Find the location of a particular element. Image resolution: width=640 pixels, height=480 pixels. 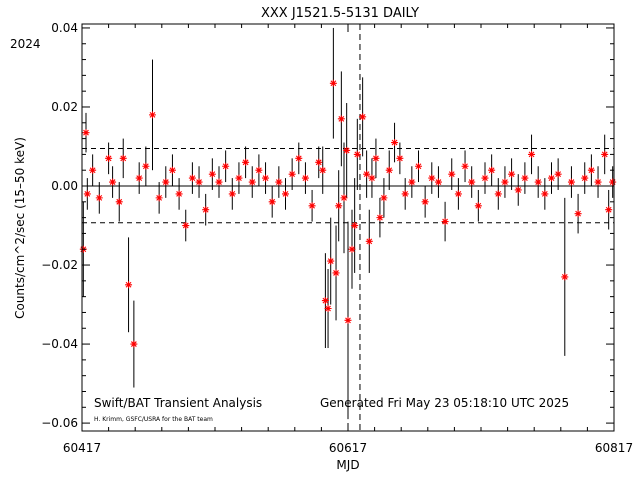

credit-text: H. Krimm, GSFC/USRA for the BAT team is located at coordinates (153, 419).